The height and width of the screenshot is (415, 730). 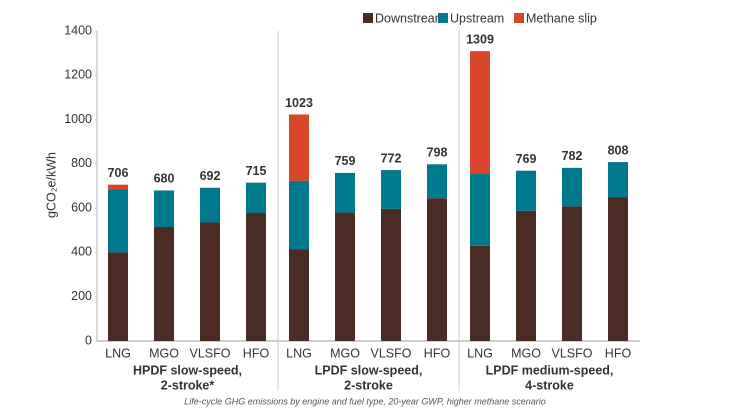 I want to click on legend-label: Methane slip, so click(x=561, y=18).